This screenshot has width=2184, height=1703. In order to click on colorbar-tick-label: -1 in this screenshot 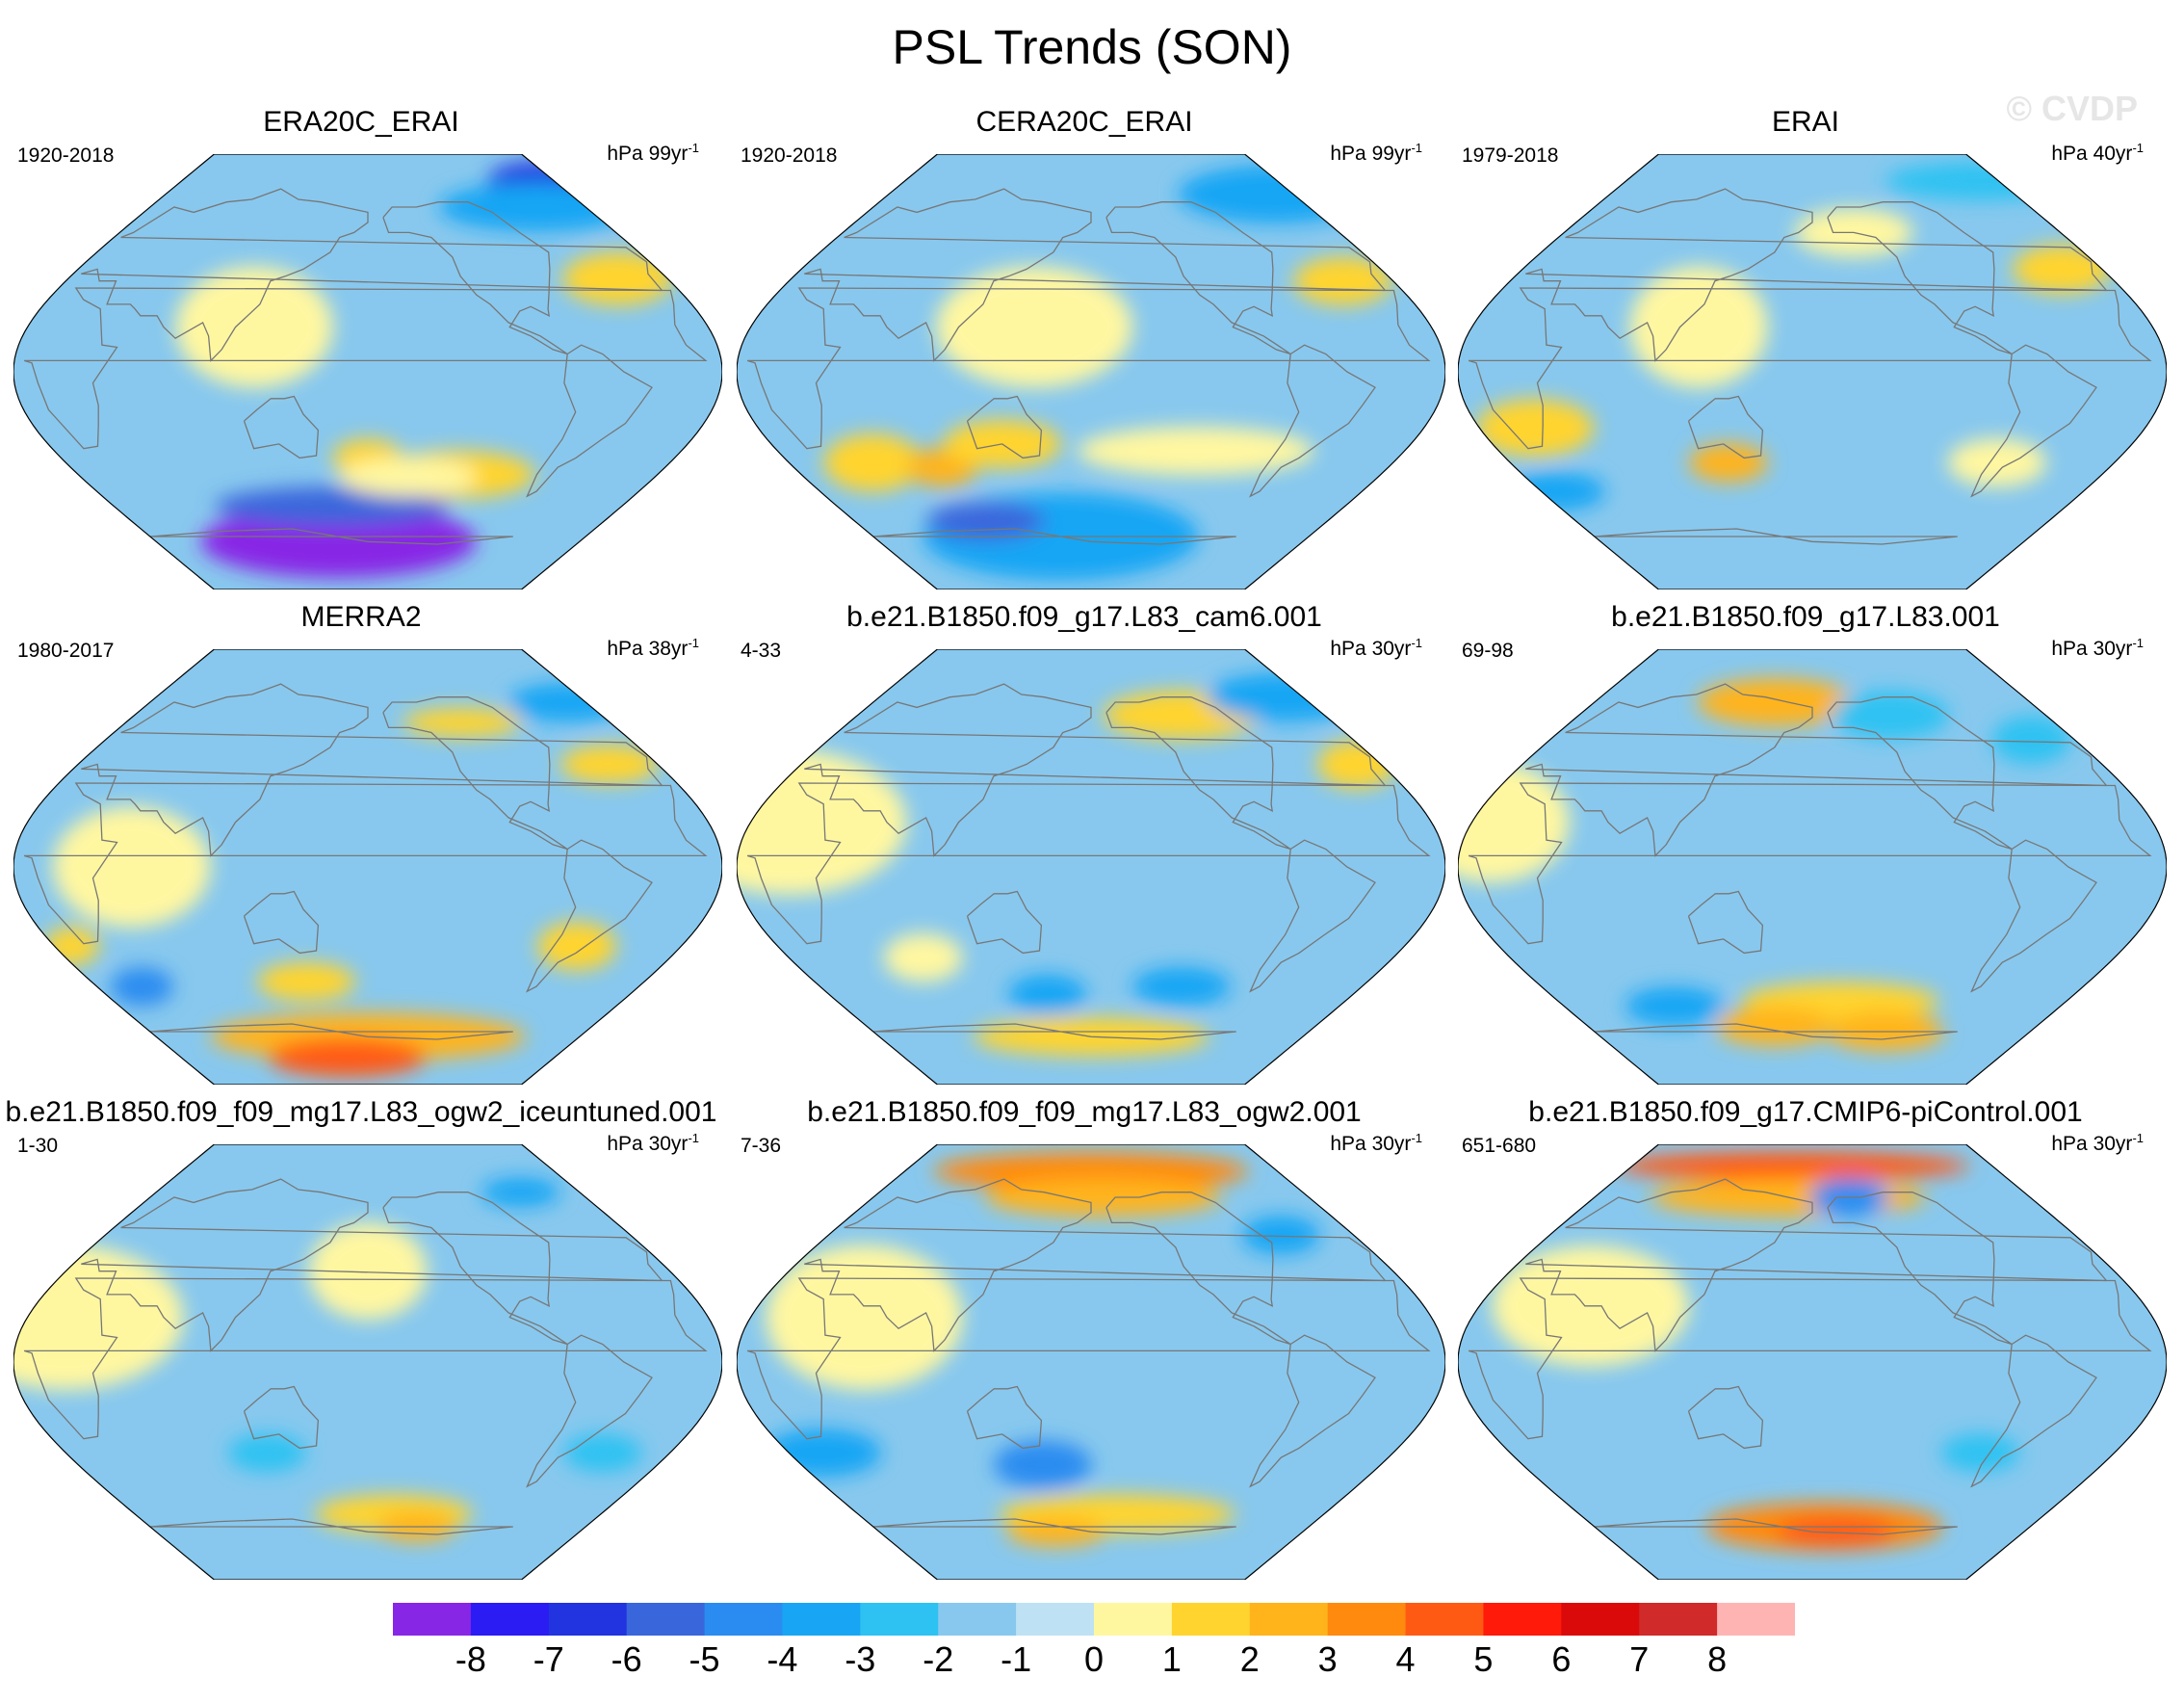, I will do `click(1017, 1659)`.